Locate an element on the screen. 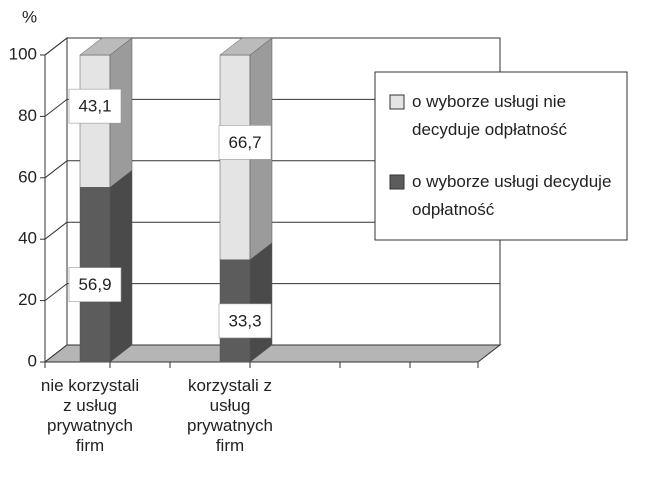 This screenshot has width=649, height=489. legend-box is located at coordinates (501, 156).